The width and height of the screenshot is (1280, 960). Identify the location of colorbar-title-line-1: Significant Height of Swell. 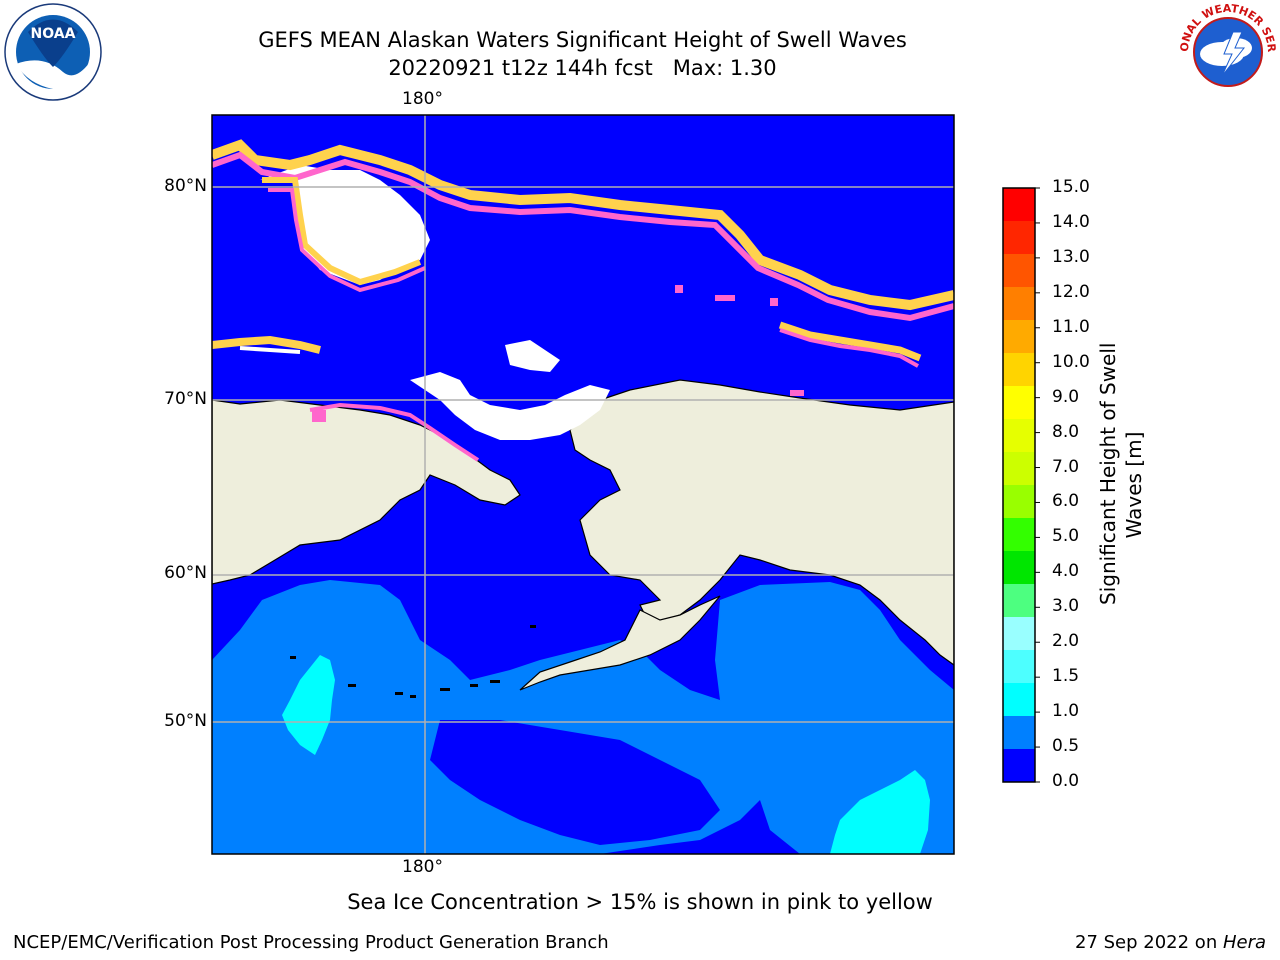
(1108, 473).